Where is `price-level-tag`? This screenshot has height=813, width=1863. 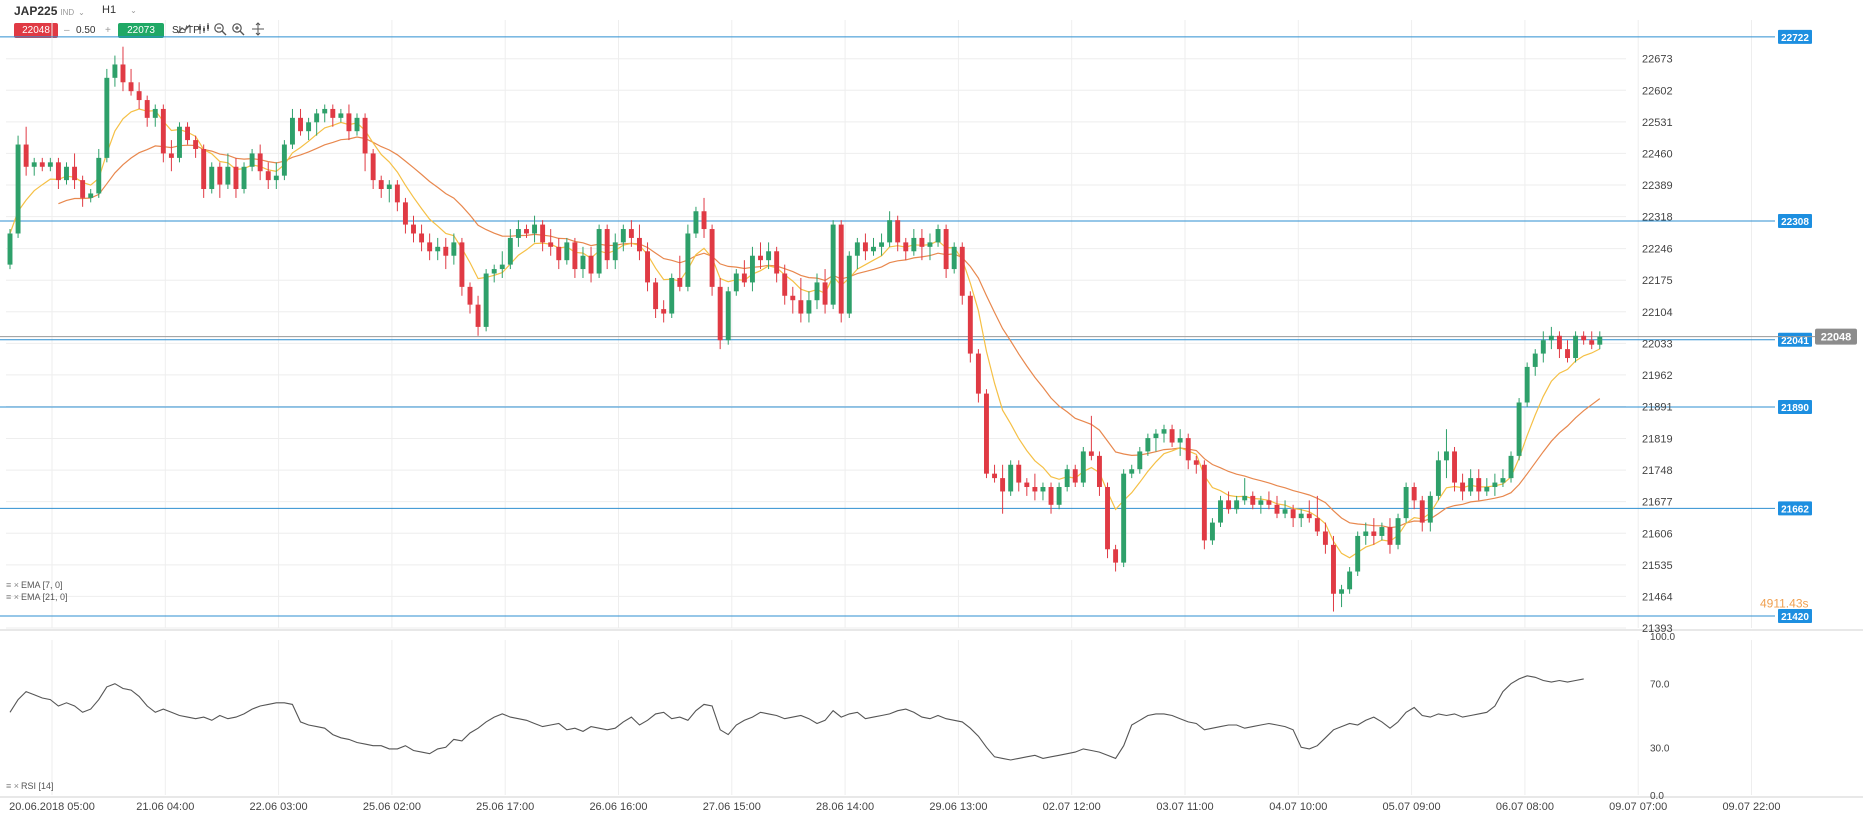 price-level-tag is located at coordinates (1795, 615).